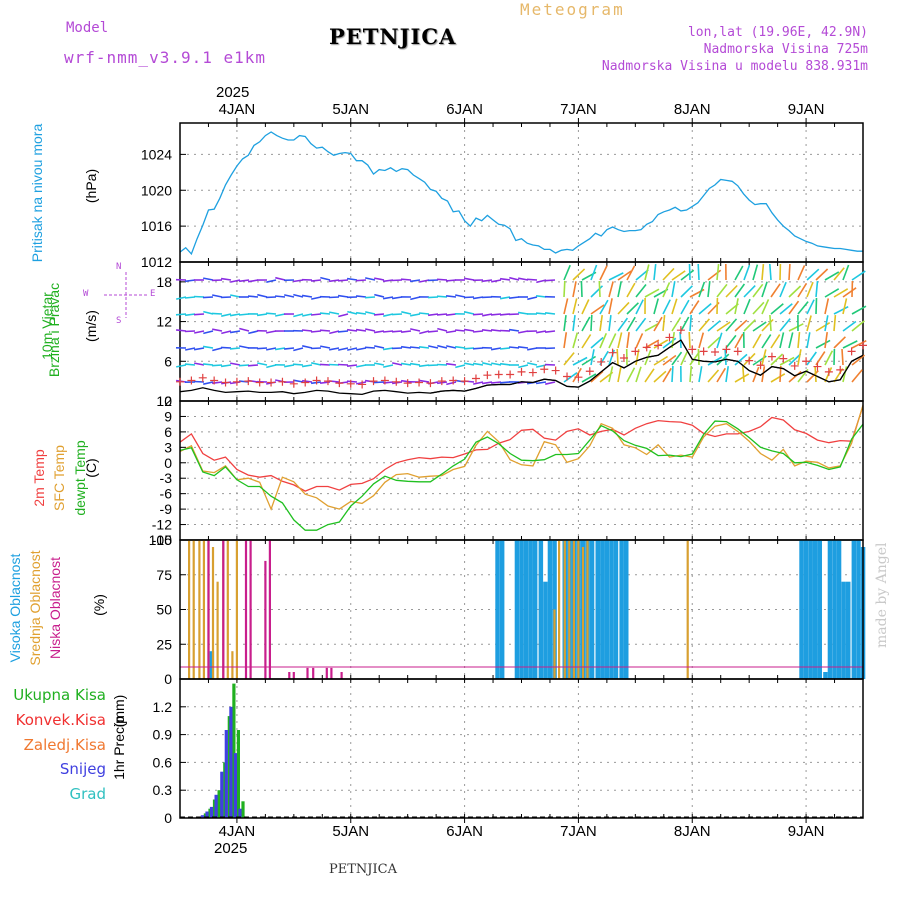 This screenshot has height=900, width=900. Describe the element at coordinates (363, 869) in the screenshot. I see `footer-station: PETNJICA` at that location.